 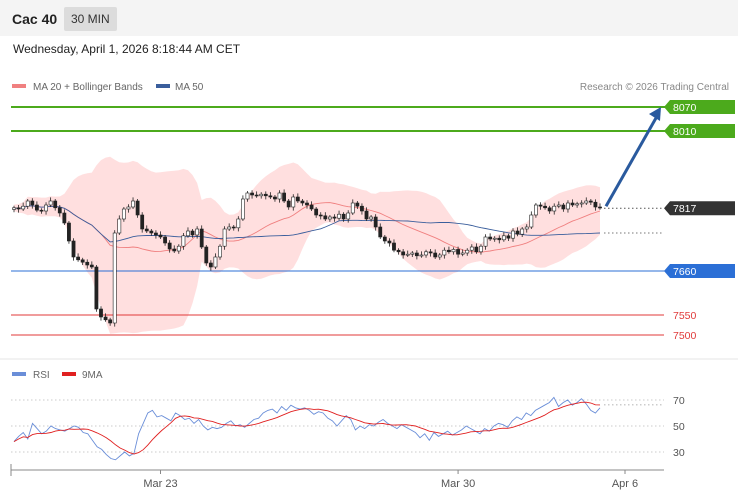 I want to click on rsi-plot: 30 50 70, so click(x=348, y=428).